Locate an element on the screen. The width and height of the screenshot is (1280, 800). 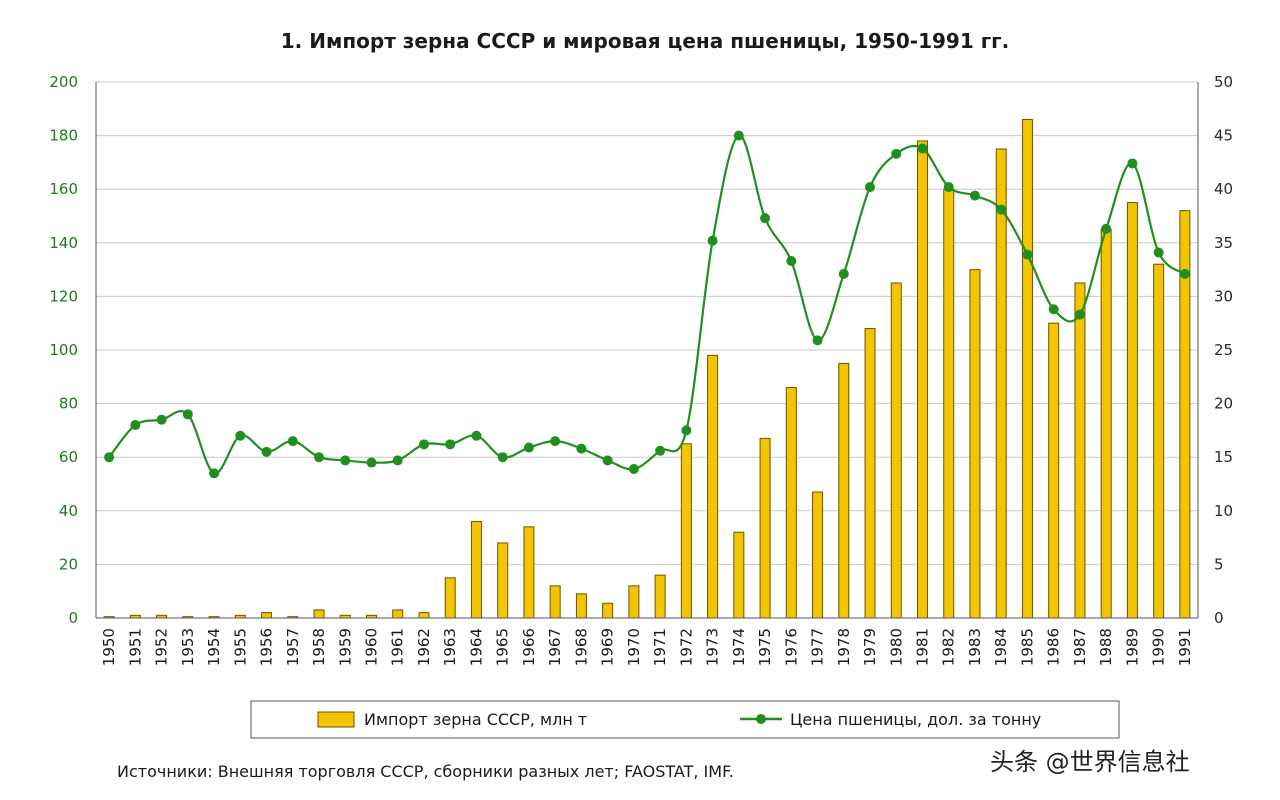
bar-1965 is located at coordinates (503, 580).